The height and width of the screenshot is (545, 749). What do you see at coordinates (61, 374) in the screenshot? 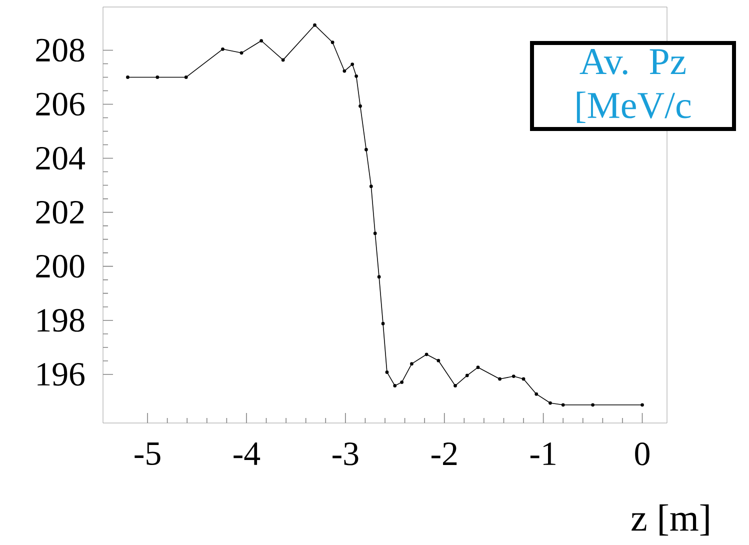
I see `y-tick-label: 196` at bounding box center [61, 374].